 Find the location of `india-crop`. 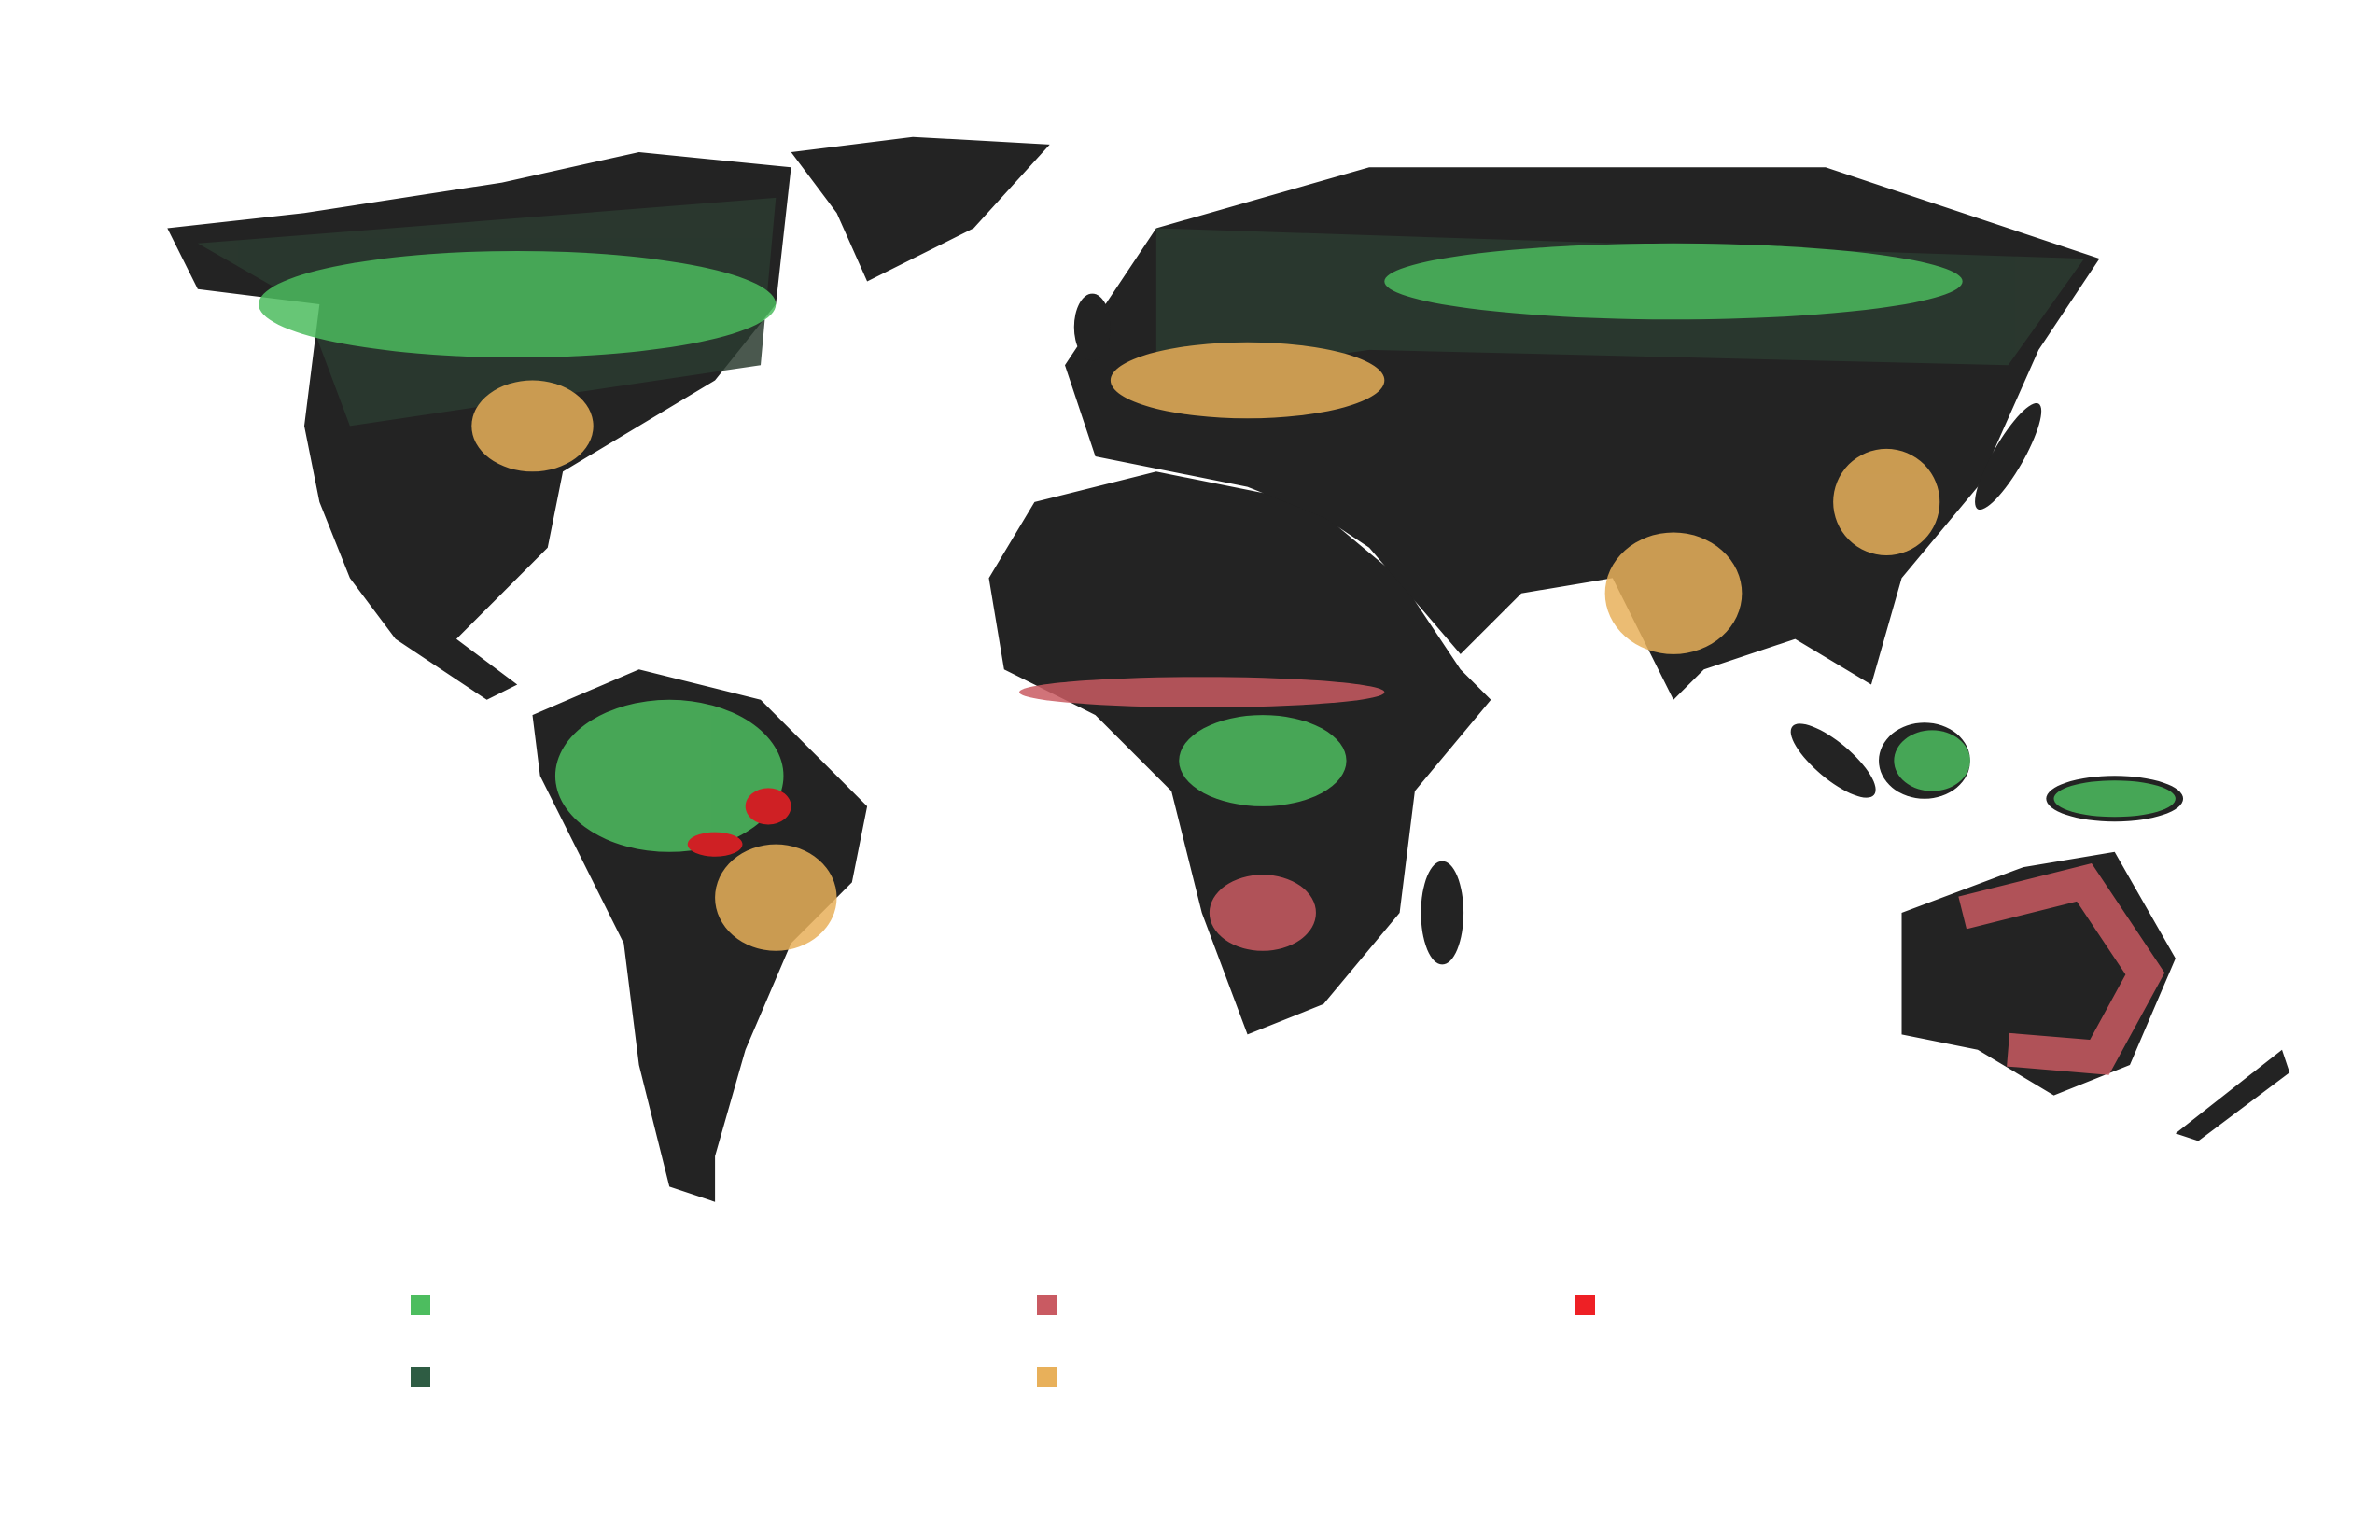

india-crop is located at coordinates (1673, 593).